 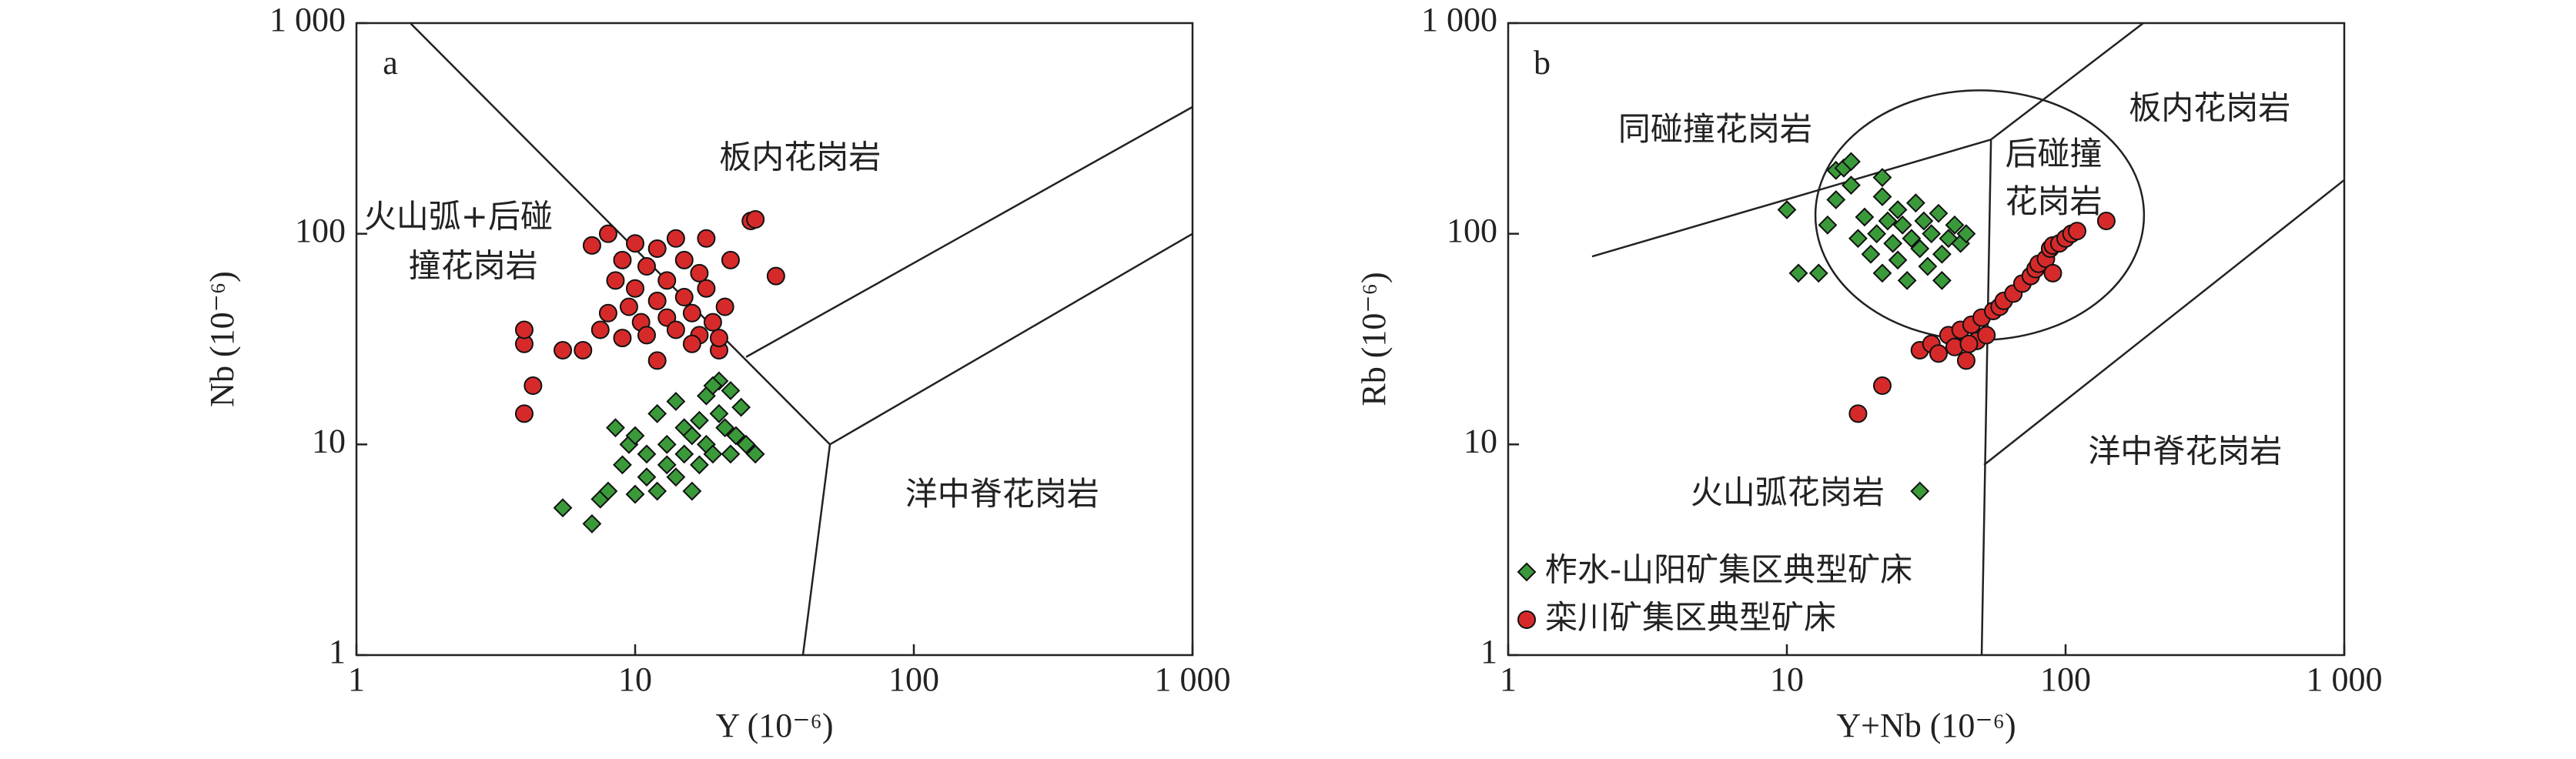 I want to click on panel-label: b, so click(x=1542, y=63).